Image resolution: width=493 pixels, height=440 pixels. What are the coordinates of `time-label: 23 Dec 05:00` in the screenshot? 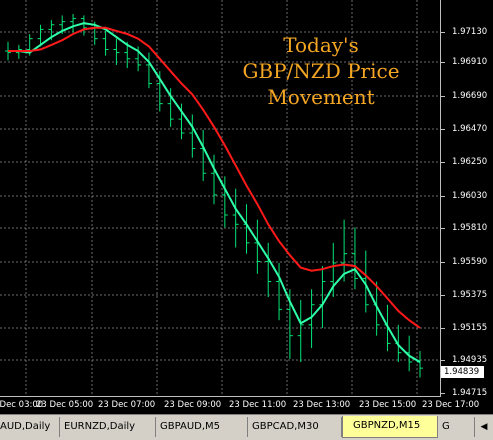 It's located at (65, 405).